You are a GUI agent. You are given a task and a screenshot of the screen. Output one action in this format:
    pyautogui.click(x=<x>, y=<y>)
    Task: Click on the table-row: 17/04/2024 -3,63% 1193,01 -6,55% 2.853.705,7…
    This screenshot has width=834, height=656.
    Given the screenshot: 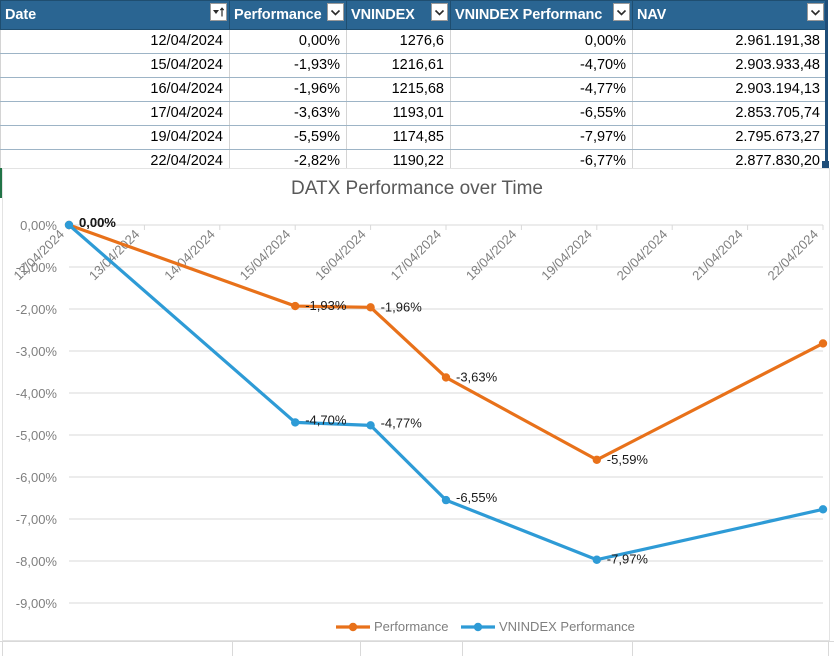 What is the action you would take?
    pyautogui.click(x=413, y=113)
    